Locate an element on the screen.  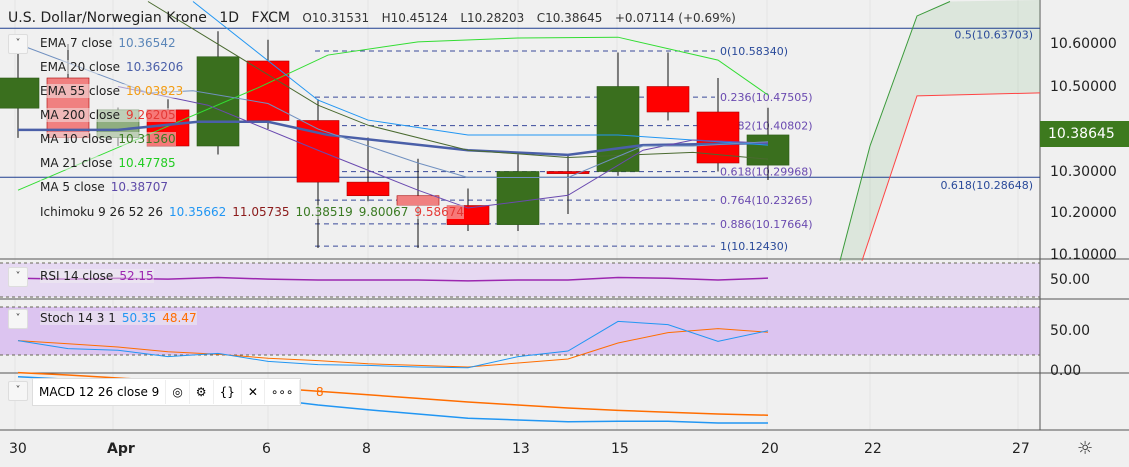
rsi-value: 52.15 is located at coordinates (136, 276).